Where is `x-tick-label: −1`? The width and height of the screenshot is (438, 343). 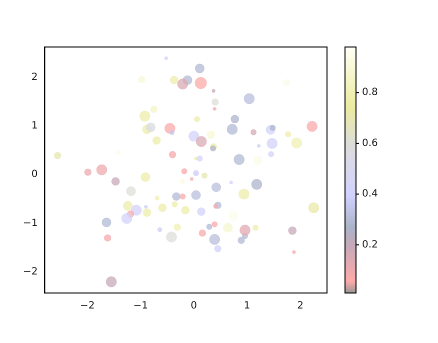
x-tick-label: −1 is located at coordinates (140, 306).